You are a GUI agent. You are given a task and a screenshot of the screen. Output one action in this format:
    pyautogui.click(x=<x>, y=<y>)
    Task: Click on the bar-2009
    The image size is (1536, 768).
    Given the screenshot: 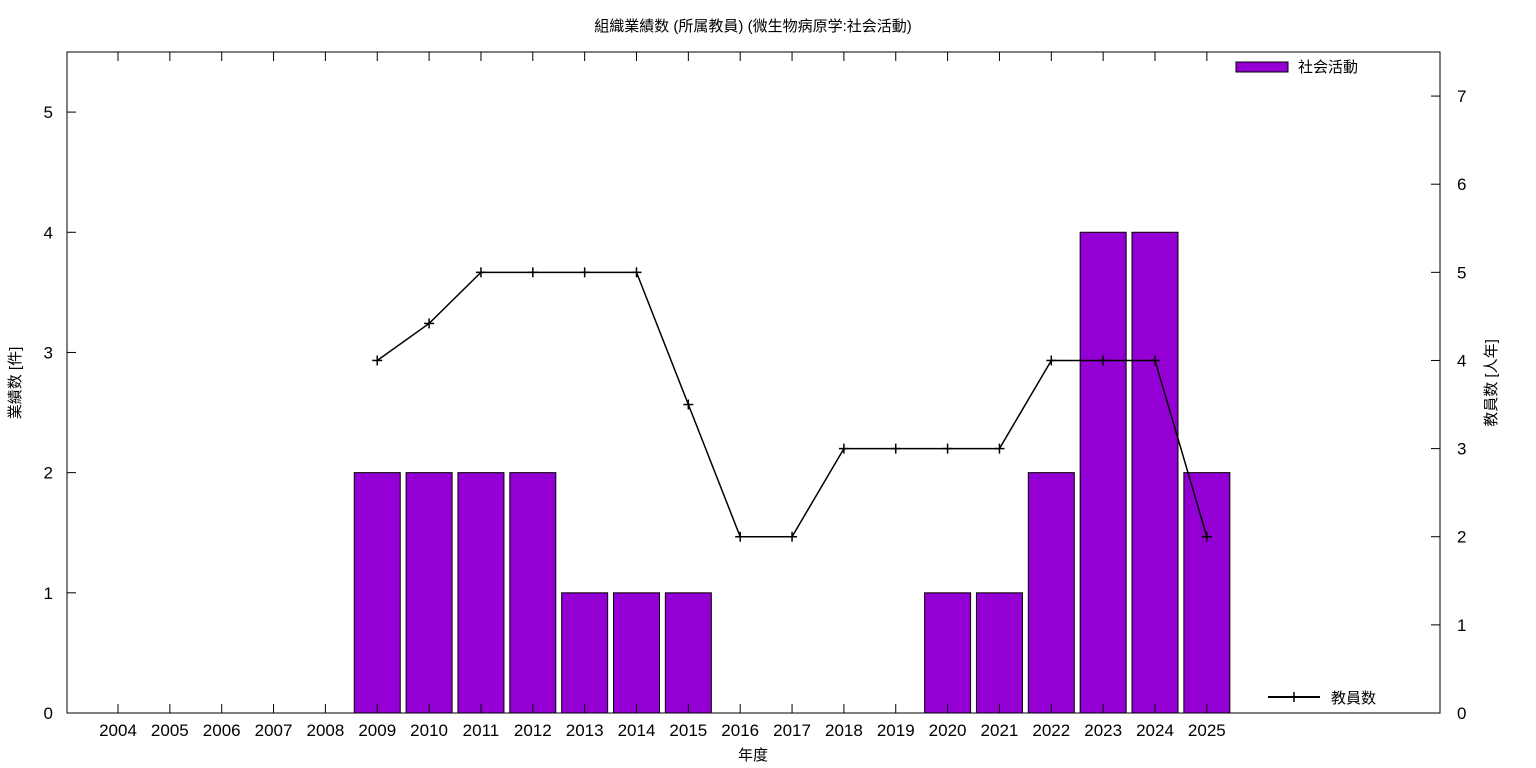 What is the action you would take?
    pyautogui.click(x=377, y=593)
    